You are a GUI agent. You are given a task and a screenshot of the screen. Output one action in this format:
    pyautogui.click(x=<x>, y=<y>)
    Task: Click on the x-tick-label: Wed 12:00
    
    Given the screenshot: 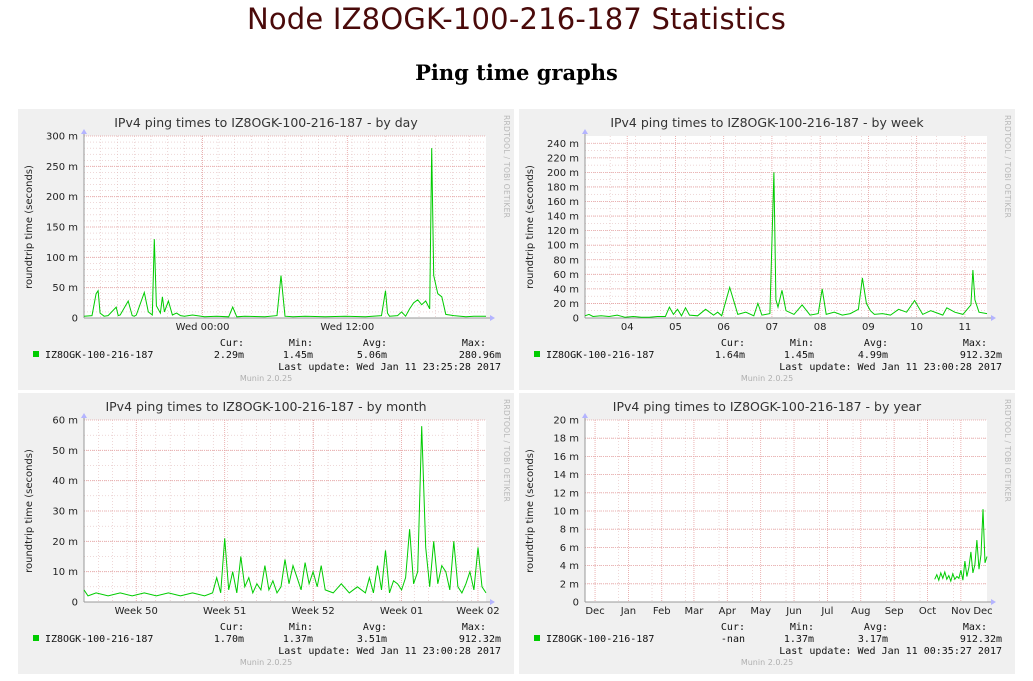 What is the action you would take?
    pyautogui.click(x=347, y=327)
    